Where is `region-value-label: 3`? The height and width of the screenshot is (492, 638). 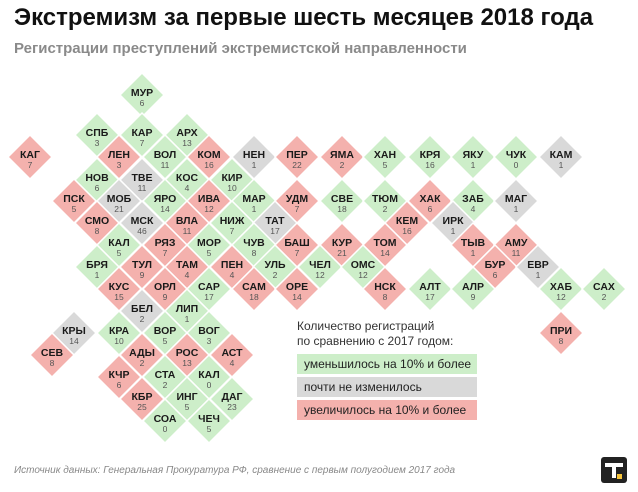
region-value-label: 3 is located at coordinates (209, 341).